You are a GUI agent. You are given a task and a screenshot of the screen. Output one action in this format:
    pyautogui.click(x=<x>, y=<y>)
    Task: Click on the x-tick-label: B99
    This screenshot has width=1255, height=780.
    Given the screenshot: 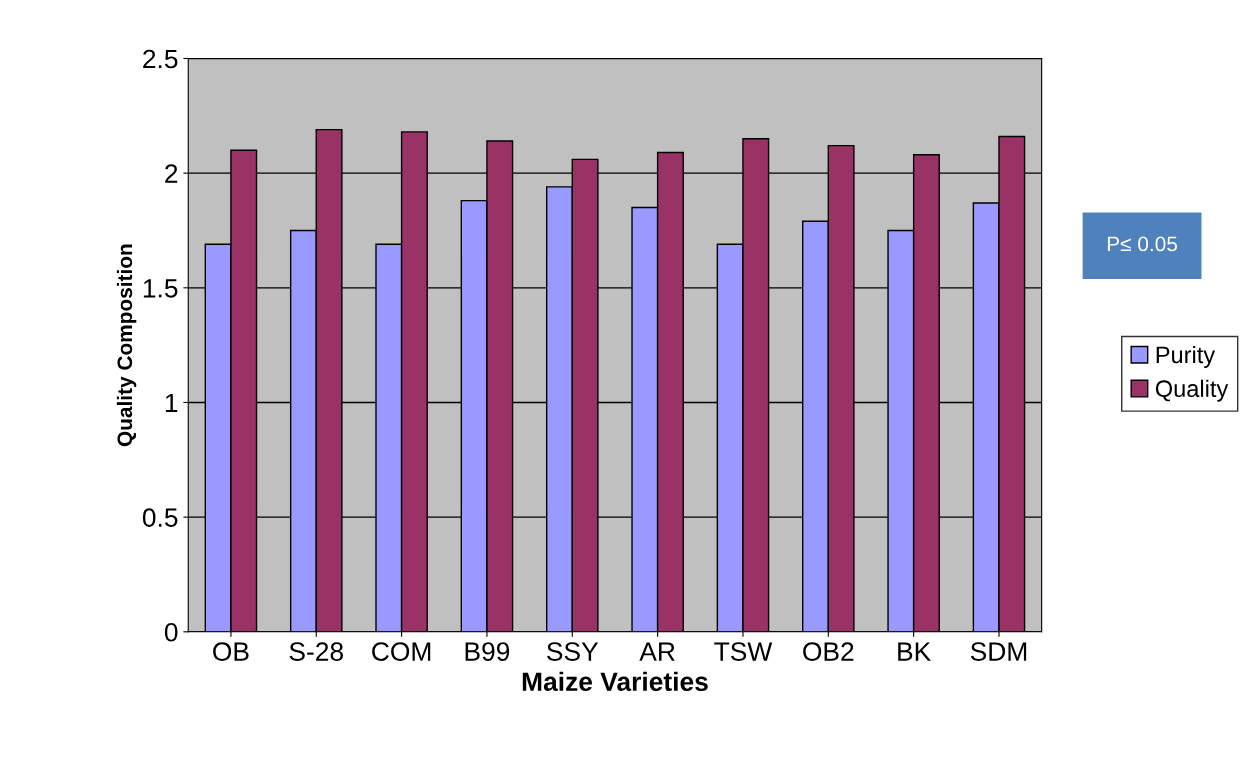 What is the action you would take?
    pyautogui.click(x=487, y=651)
    